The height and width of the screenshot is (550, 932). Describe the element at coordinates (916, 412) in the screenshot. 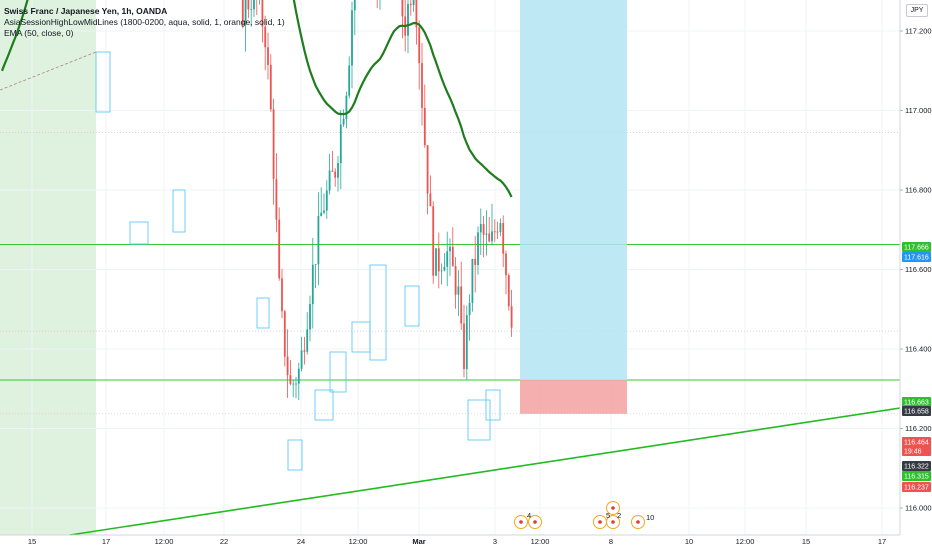

I see `price-badge-label-3: 116.658` at that location.